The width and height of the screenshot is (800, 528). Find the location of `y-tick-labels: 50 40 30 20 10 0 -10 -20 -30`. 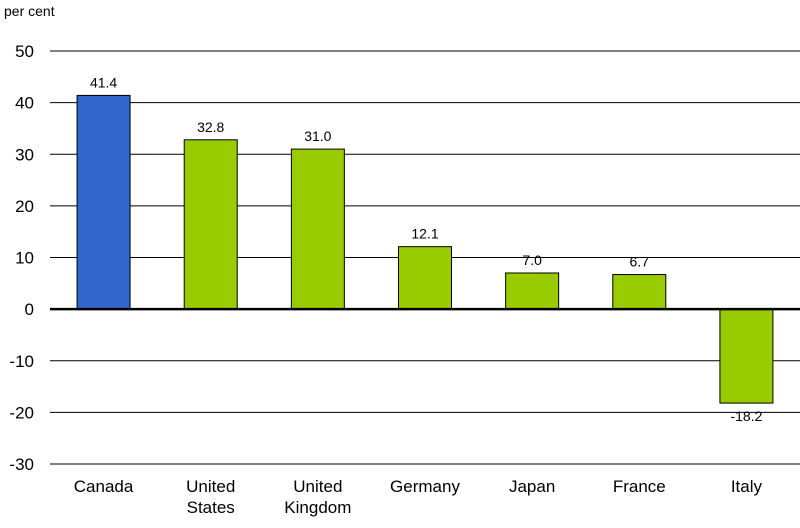

y-tick-labels: 50 40 30 20 10 0 -10 -20 -30 is located at coordinates (21, 258).